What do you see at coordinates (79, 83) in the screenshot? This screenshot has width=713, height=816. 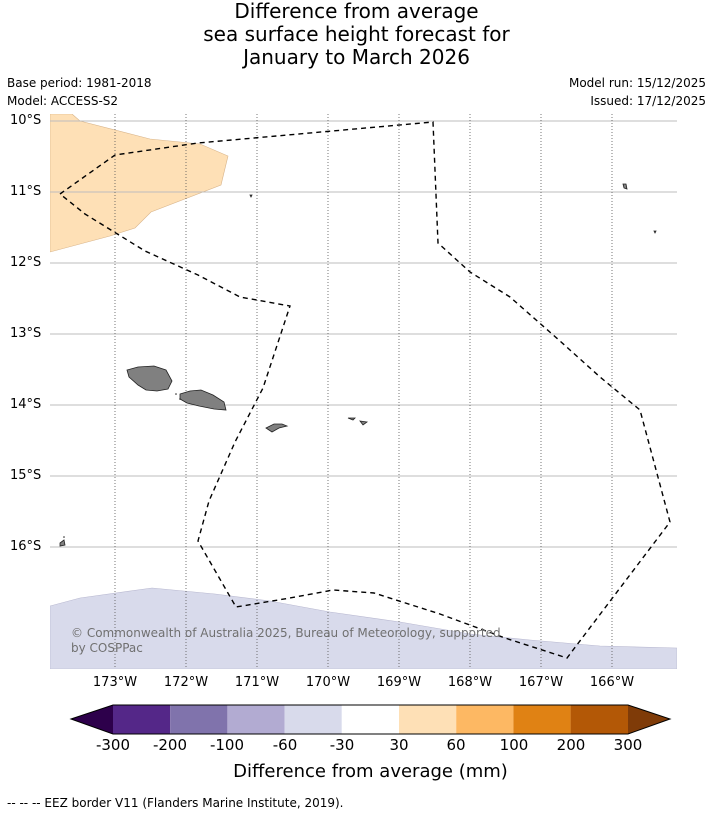 I see `base-period: Base period: 1981-2018` at bounding box center [79, 83].